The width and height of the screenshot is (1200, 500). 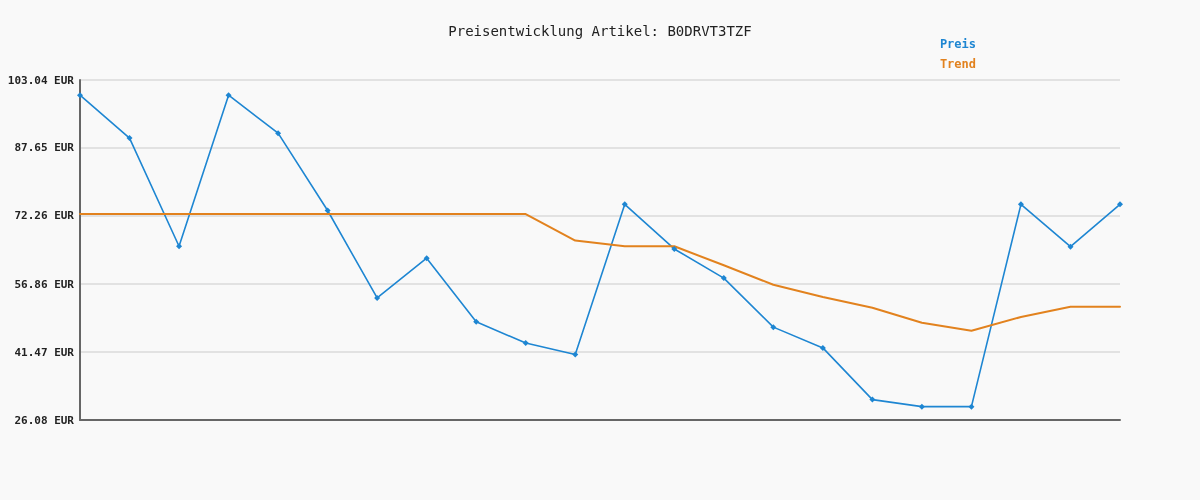 What do you see at coordinates (44, 148) in the screenshot?
I see `y-tick-label: 87.65 EUR` at bounding box center [44, 148].